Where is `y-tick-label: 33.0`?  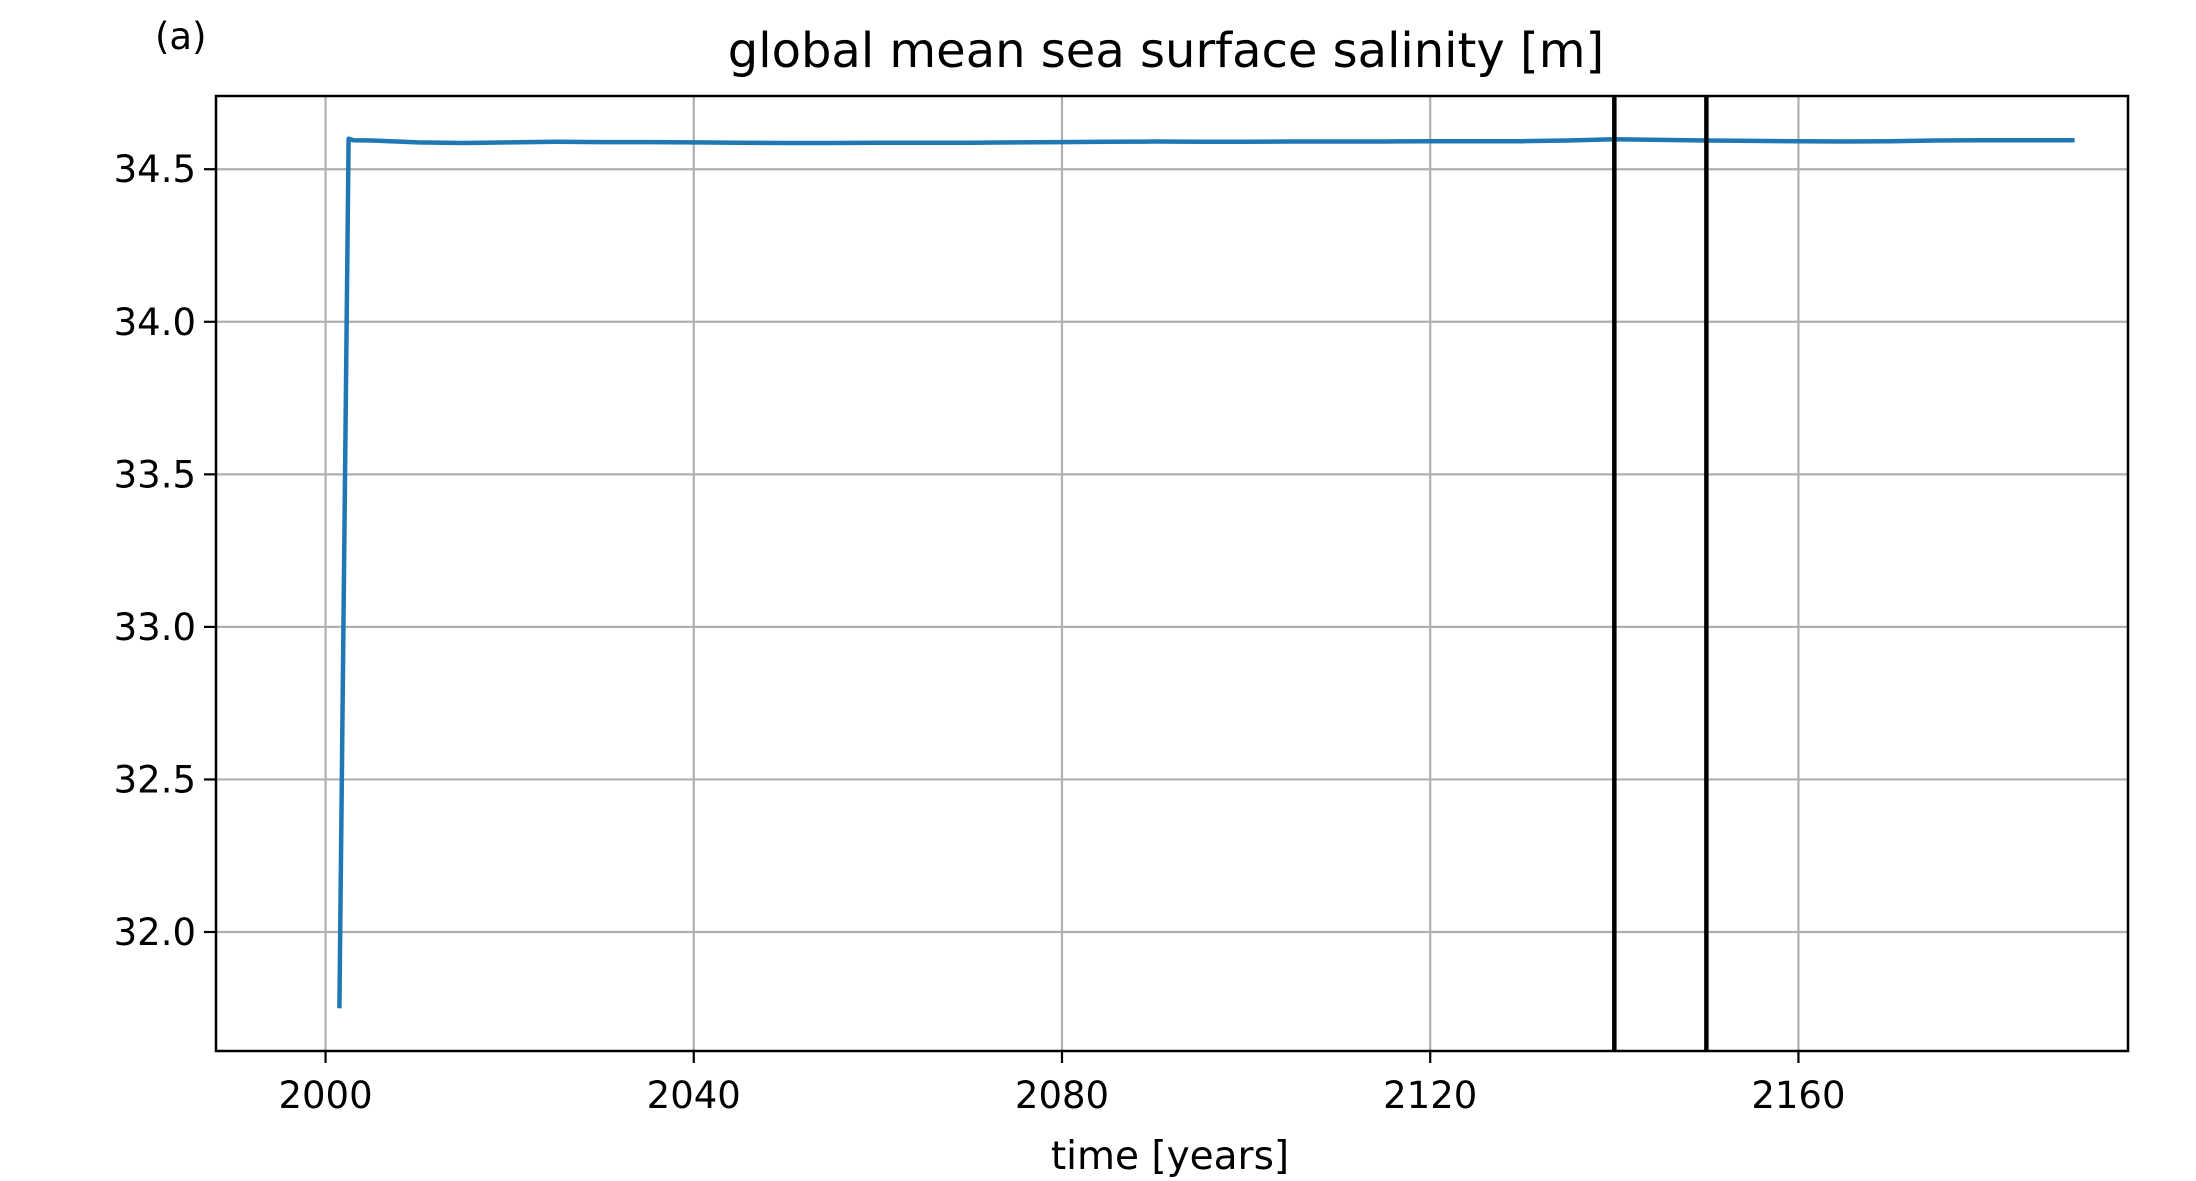 y-tick-label: 33.0 is located at coordinates (155, 627).